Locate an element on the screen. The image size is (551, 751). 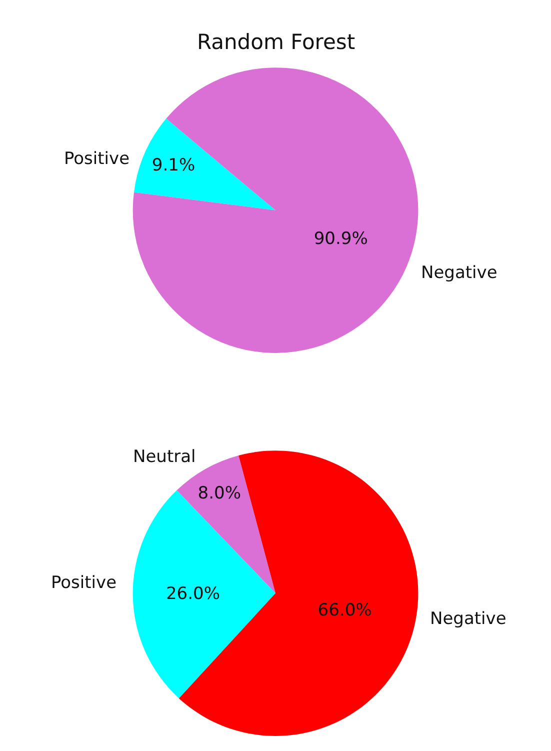
data-label: 90.9% is located at coordinates (341, 238).